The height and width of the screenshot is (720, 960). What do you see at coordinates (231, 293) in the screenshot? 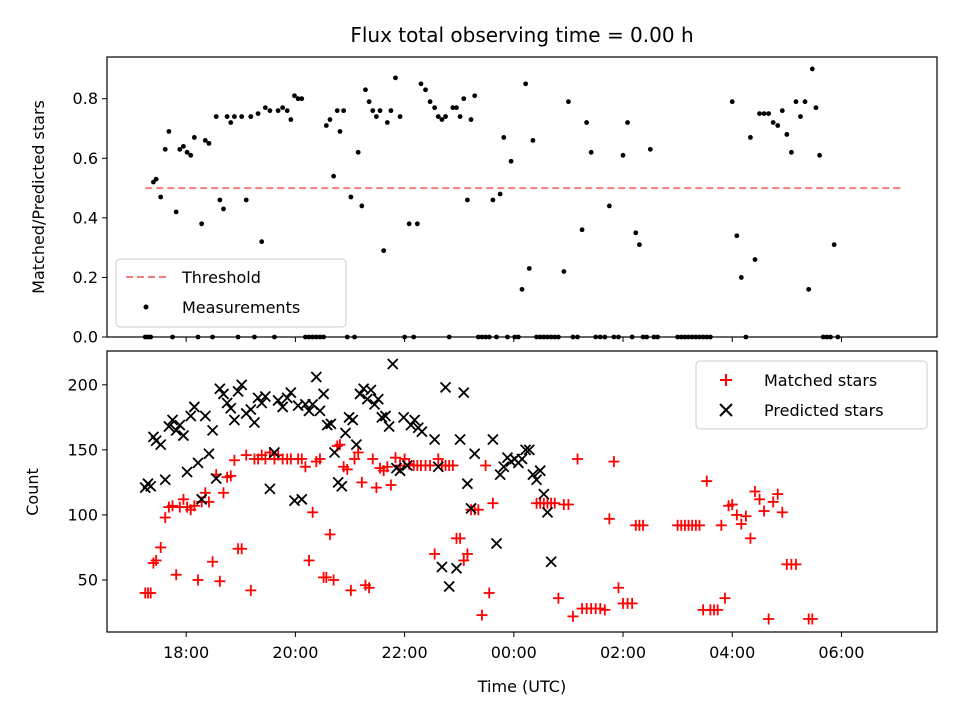
I see `ratio-legend-box` at bounding box center [231, 293].